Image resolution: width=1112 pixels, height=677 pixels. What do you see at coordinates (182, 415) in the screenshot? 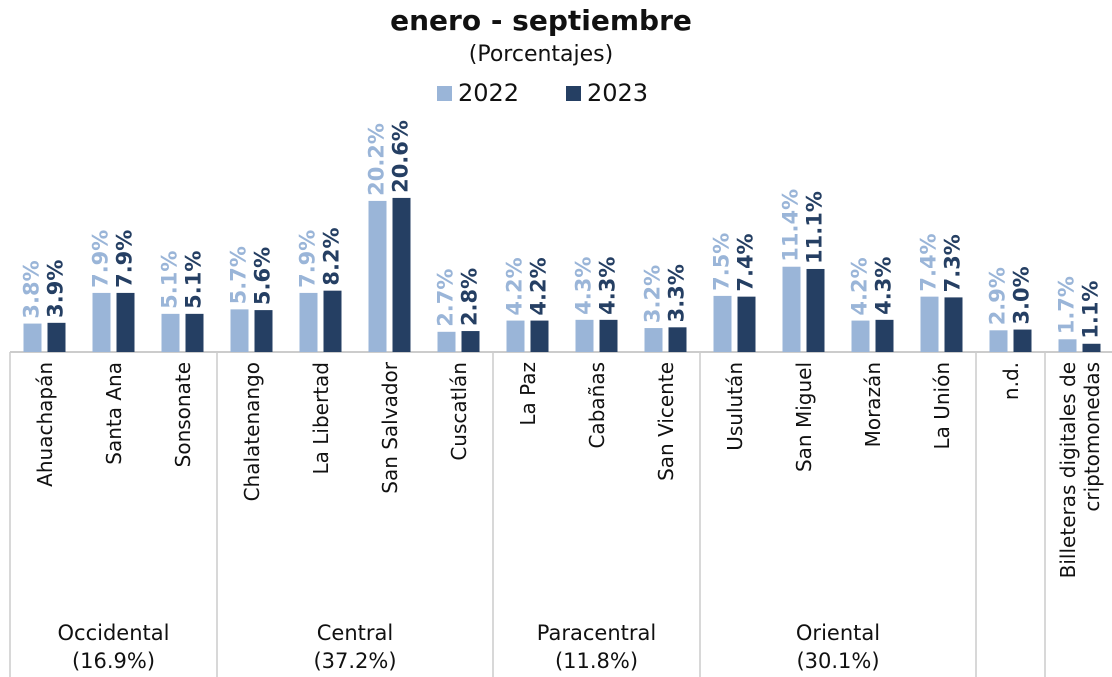
I see `category-label: Sonsonate` at bounding box center [182, 415].